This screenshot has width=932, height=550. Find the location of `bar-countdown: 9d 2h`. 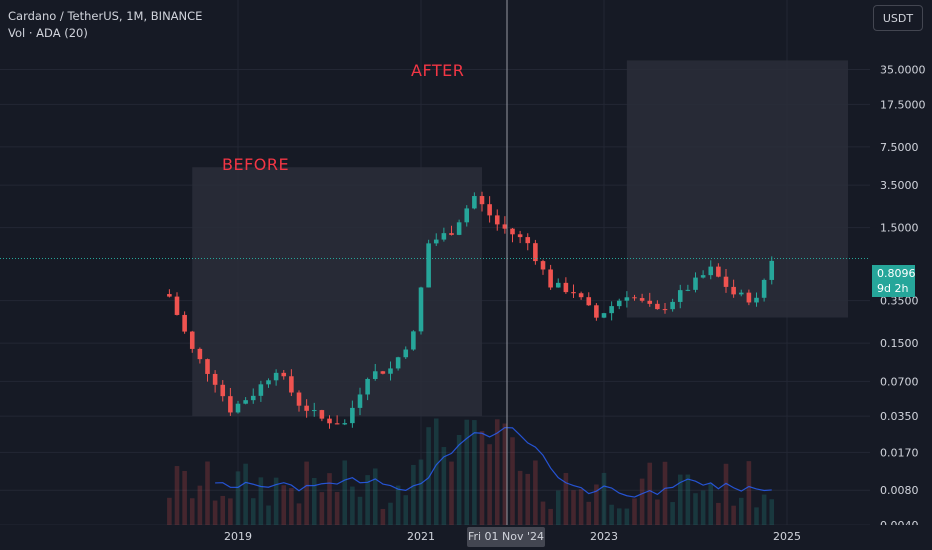

bar-countdown: 9d 2h is located at coordinates (893, 288).